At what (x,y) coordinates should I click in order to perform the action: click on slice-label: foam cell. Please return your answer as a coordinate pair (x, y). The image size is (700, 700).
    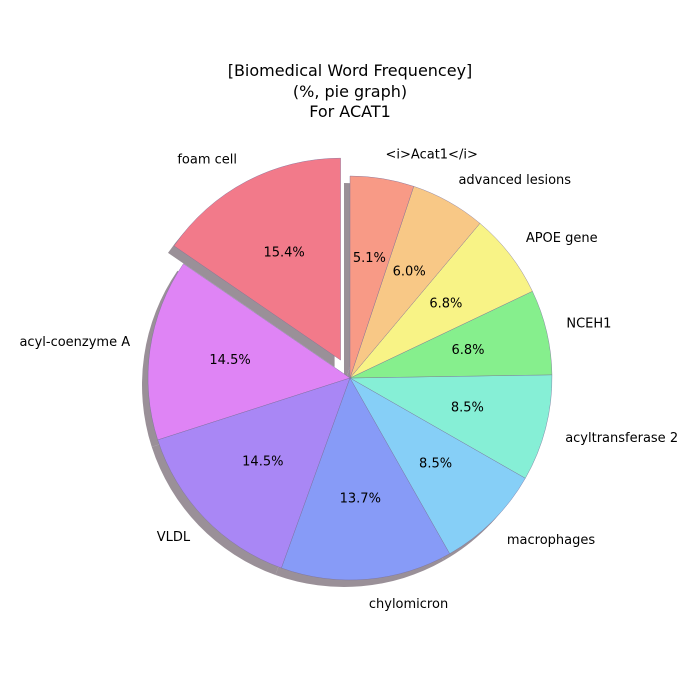
    Looking at the image, I should click on (207, 160).